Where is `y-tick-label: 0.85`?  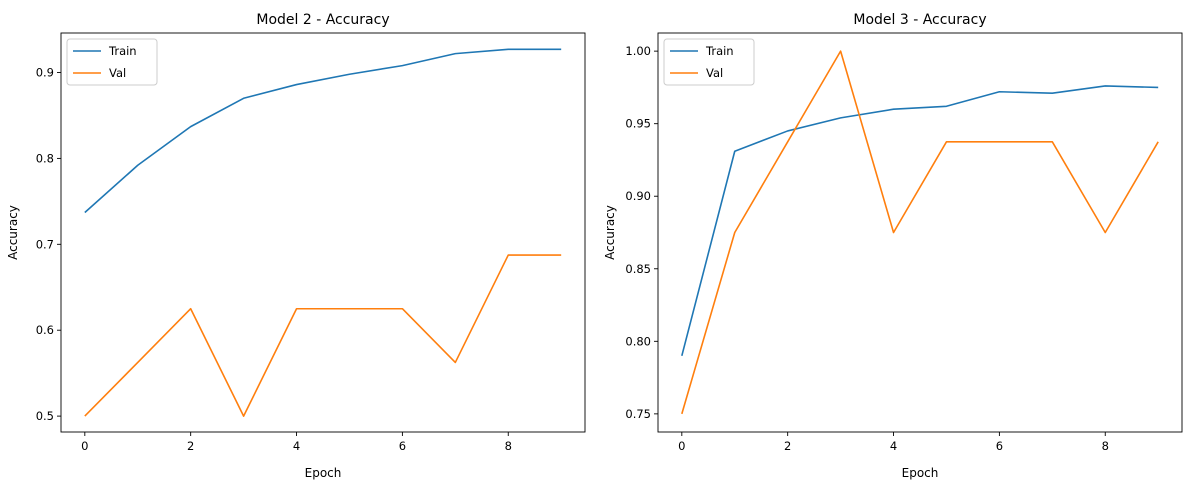
y-tick-label: 0.85 is located at coordinates (638, 269).